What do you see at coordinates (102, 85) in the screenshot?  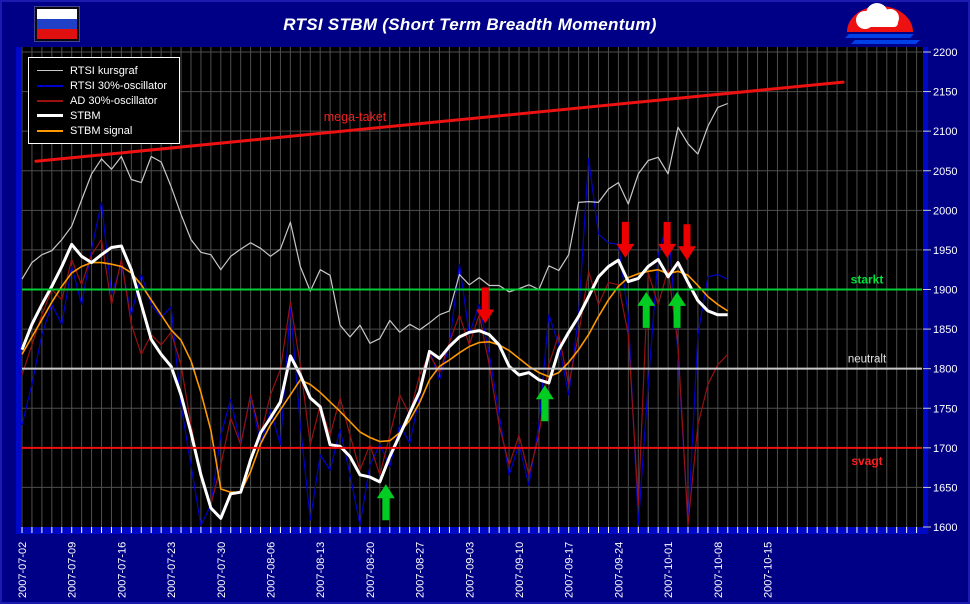 I see `legend-item-rtsi-oscillator: RTSI 30%-oscillator` at bounding box center [102, 85].